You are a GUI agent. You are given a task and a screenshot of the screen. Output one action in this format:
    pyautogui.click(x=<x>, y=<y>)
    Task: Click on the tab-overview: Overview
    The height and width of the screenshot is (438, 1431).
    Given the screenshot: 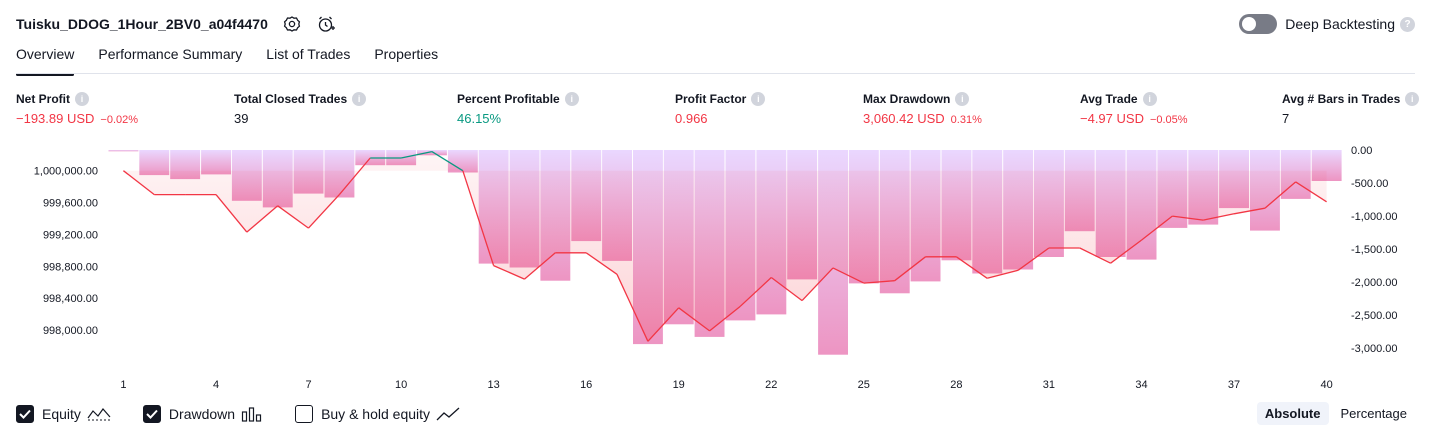 What is the action you would take?
    pyautogui.click(x=45, y=61)
    